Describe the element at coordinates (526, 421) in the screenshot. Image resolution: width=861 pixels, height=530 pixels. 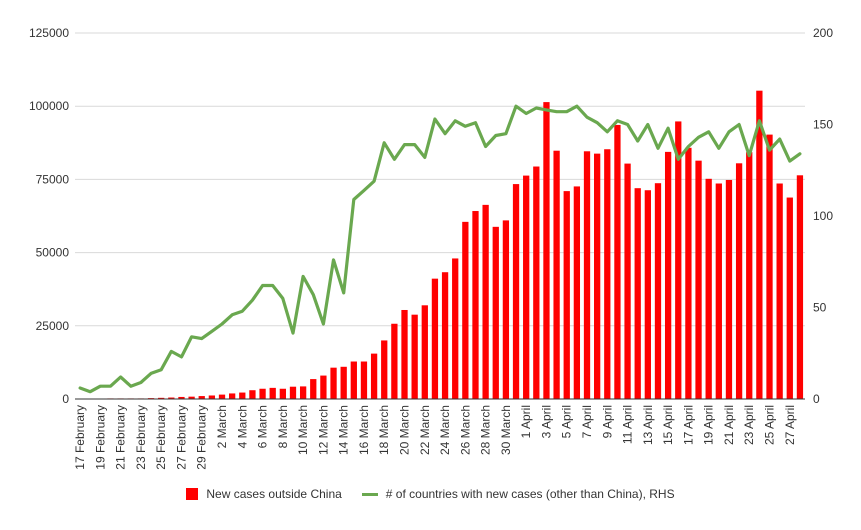
I see `x-tick-label: 1 April` at that location.